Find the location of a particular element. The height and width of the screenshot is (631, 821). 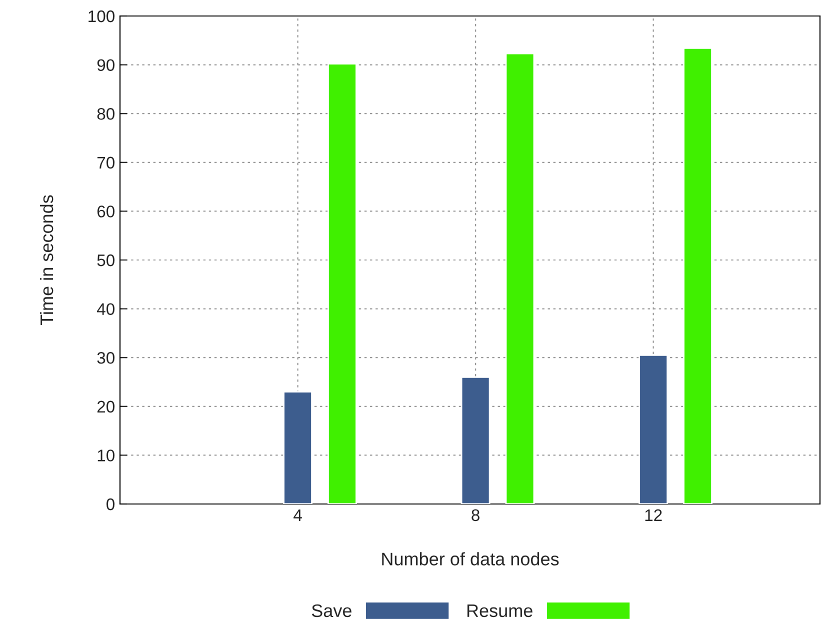

x-axis-title: Number of data nodes is located at coordinates (470, 559).